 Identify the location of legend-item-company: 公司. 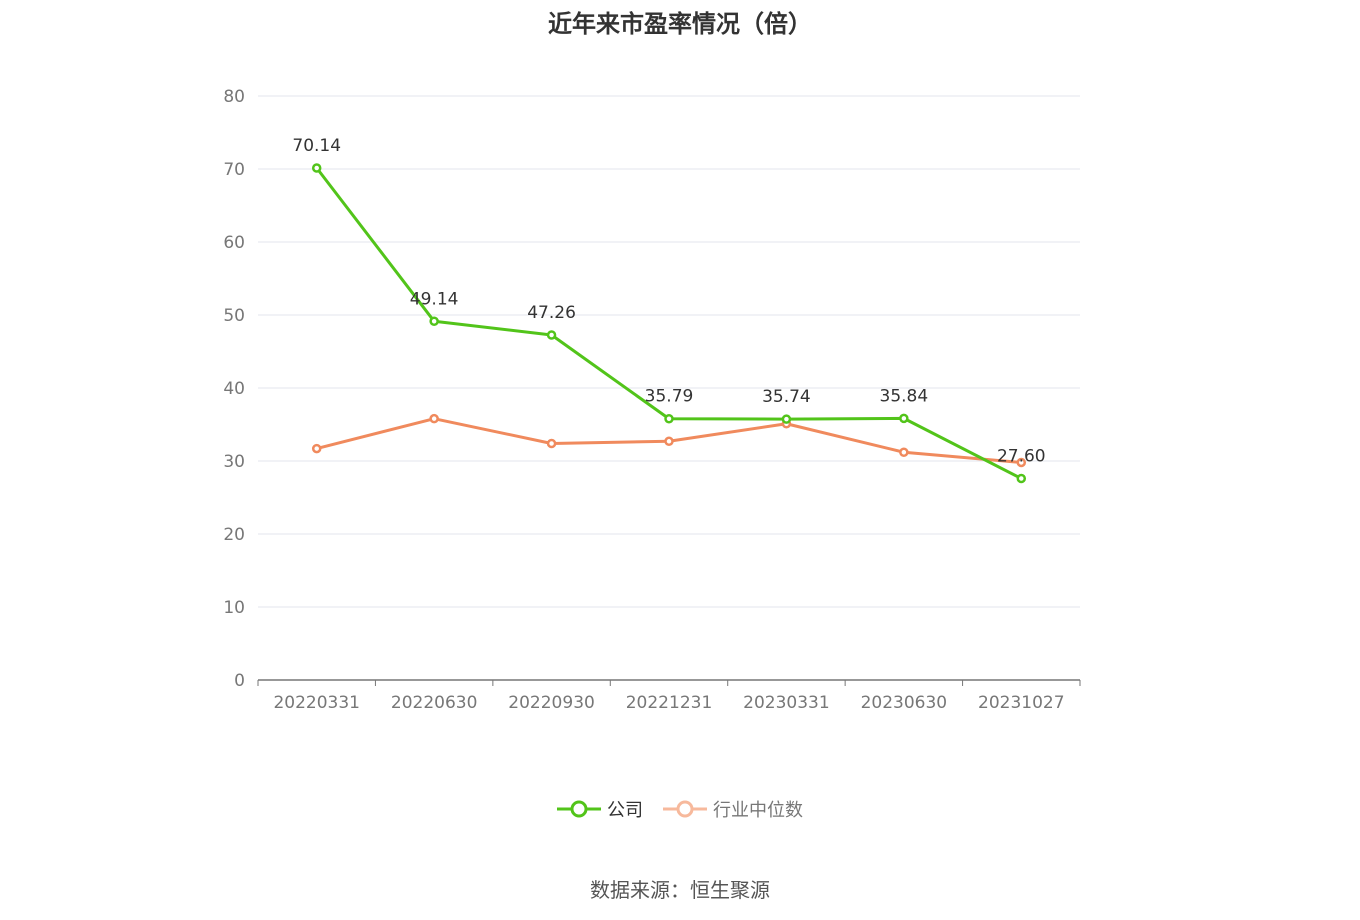
(600, 809).